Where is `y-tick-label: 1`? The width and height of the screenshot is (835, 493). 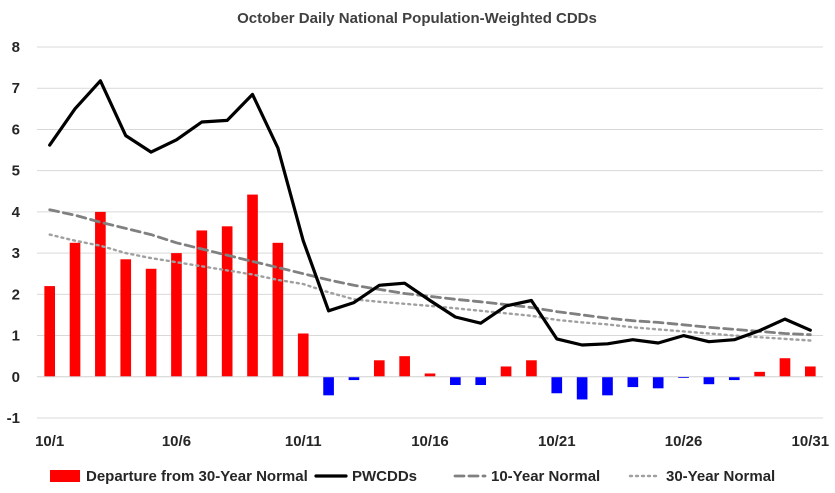
y-tick-label: 1 is located at coordinates (16, 336).